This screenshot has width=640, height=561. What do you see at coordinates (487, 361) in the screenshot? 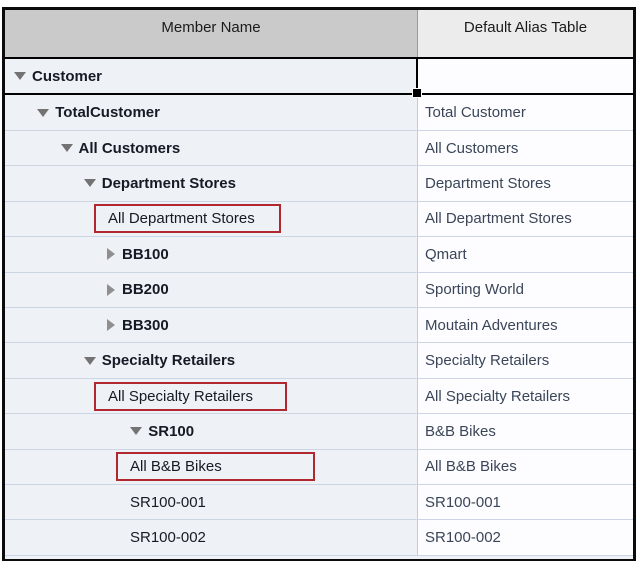
I see `default-alias-label: Specialty Retailers` at bounding box center [487, 361].